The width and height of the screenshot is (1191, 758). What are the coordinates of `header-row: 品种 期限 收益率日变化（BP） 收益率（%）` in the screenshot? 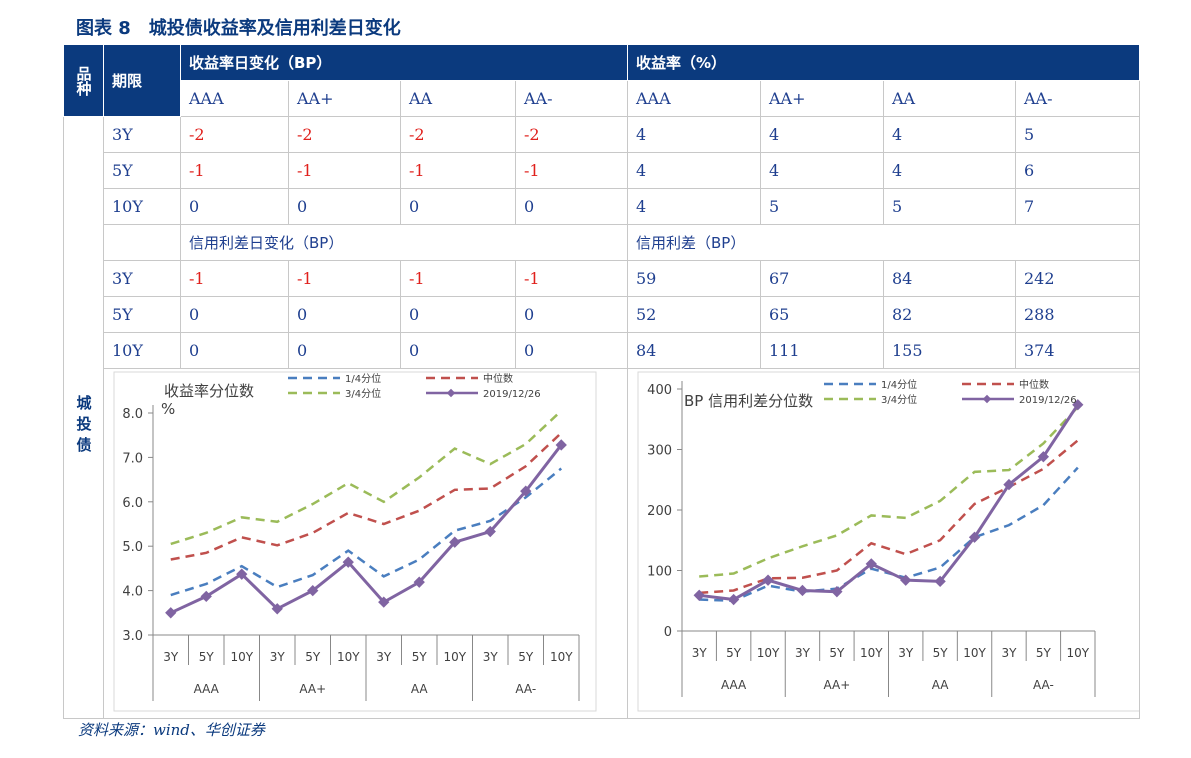 It's located at (602, 80).